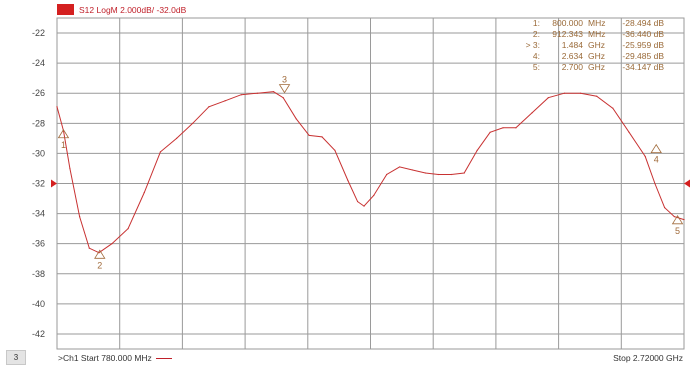  I want to click on marker-row-2-id: 2:, so click(536, 34).